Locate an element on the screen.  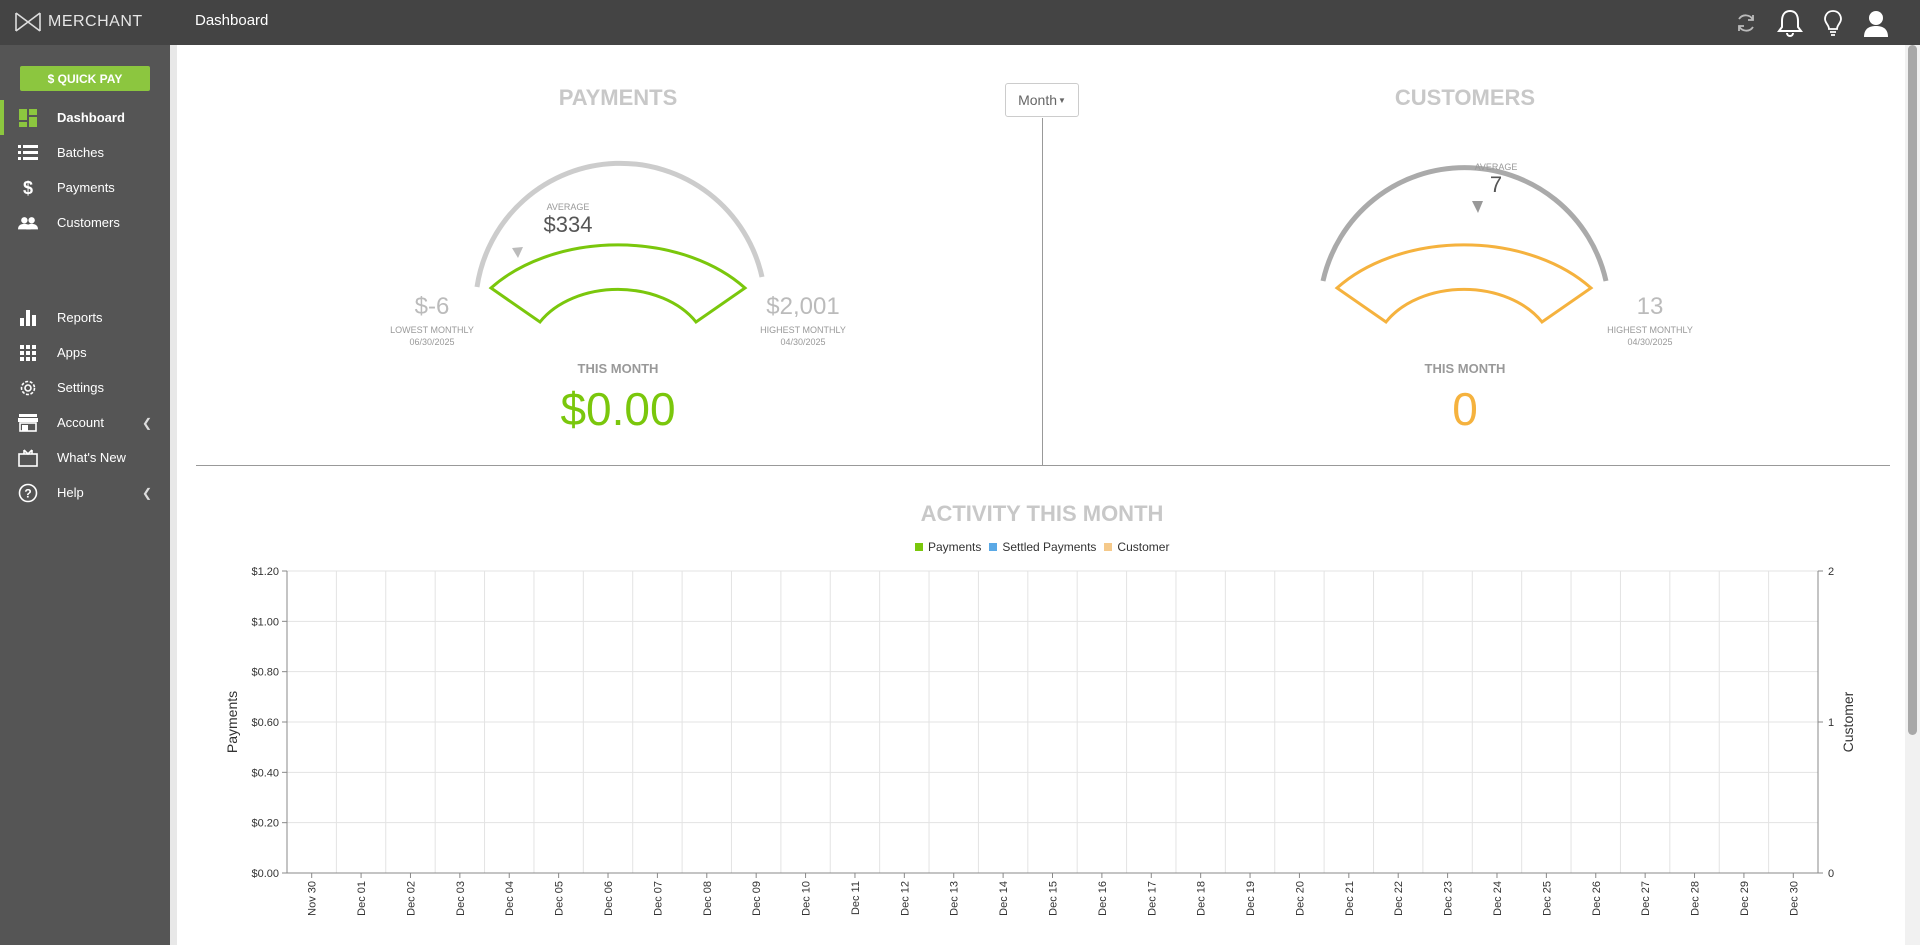
panel-divider-vertical is located at coordinates (1042, 292).